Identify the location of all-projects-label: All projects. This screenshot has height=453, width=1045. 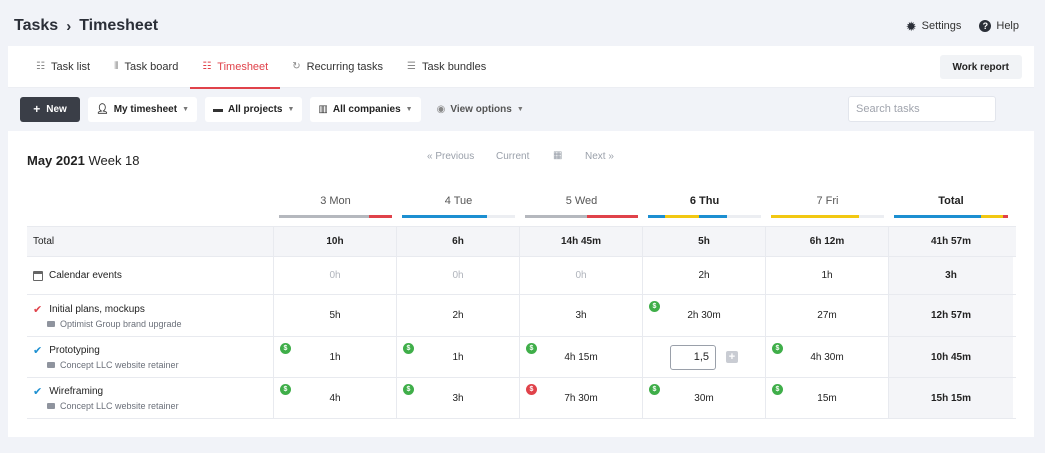
(255, 109).